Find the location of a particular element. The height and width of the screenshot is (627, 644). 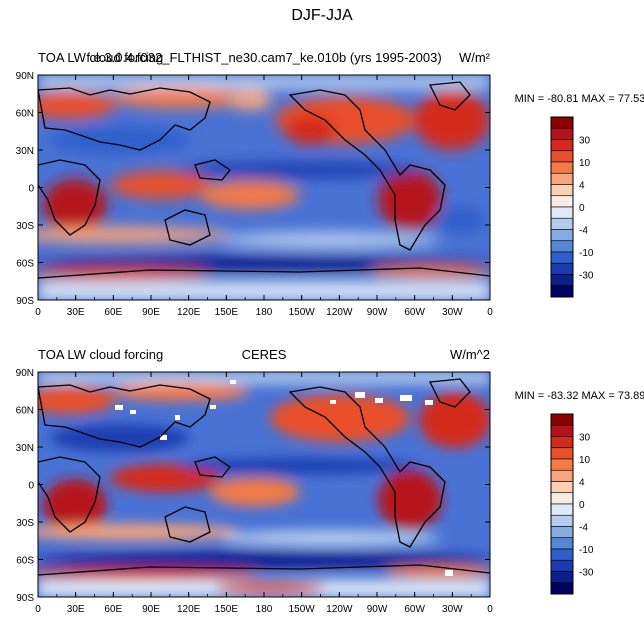

panel-center-title: CERES is located at coordinates (264, 354).